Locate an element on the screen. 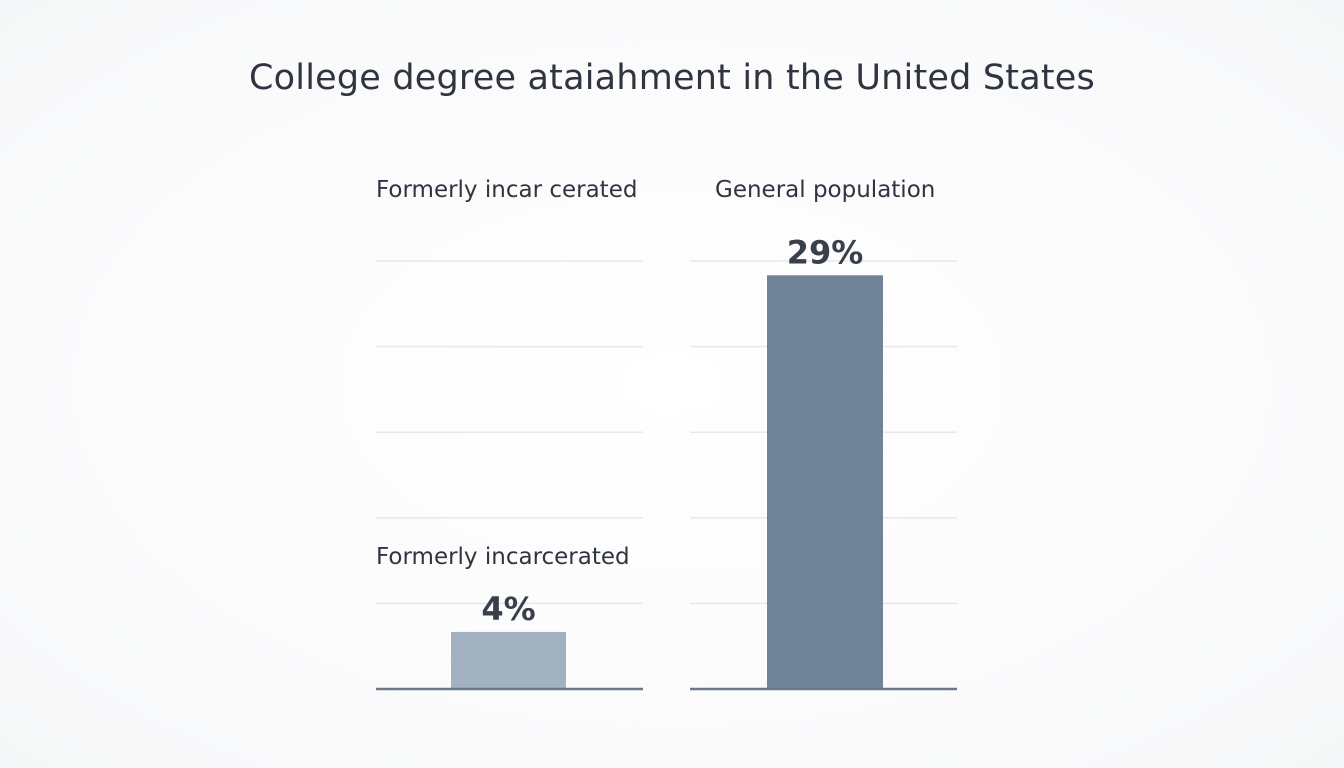 The height and width of the screenshot is (768, 1344). value-label-0: 4% is located at coordinates (508, 609).